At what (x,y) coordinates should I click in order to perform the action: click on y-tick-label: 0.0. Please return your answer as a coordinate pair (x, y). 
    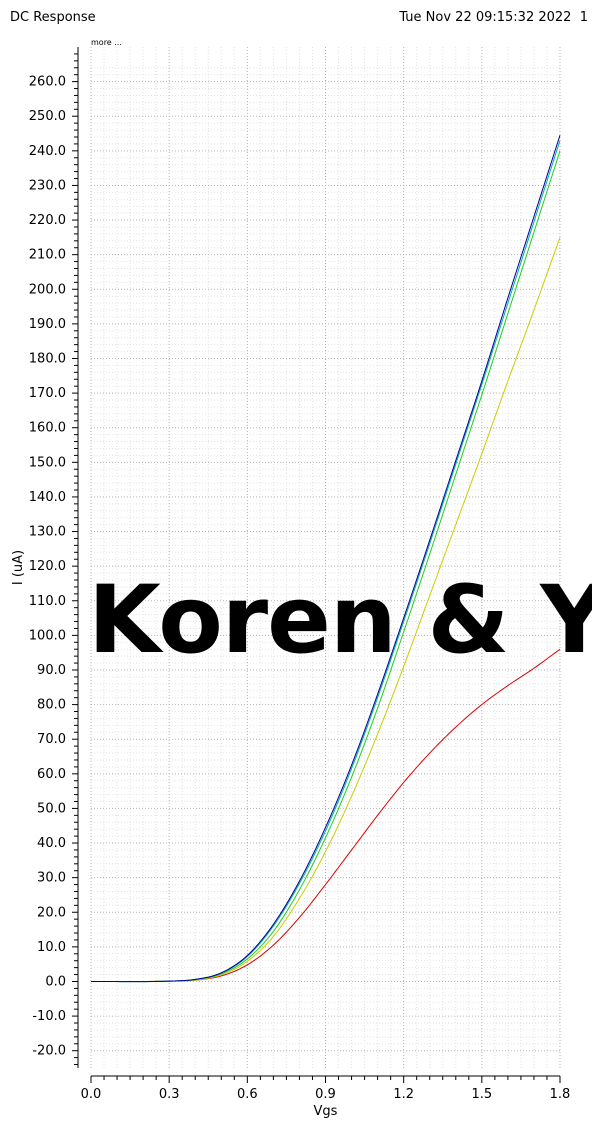
    Looking at the image, I should click on (55, 981).